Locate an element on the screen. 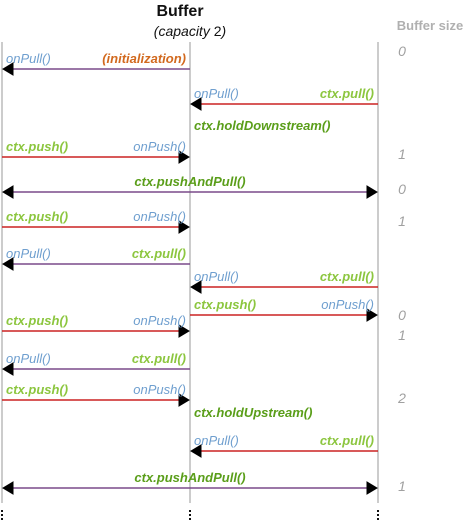 This screenshot has height=524, width=465. message-label-left: ctx.holdDownstream() is located at coordinates (262, 125).